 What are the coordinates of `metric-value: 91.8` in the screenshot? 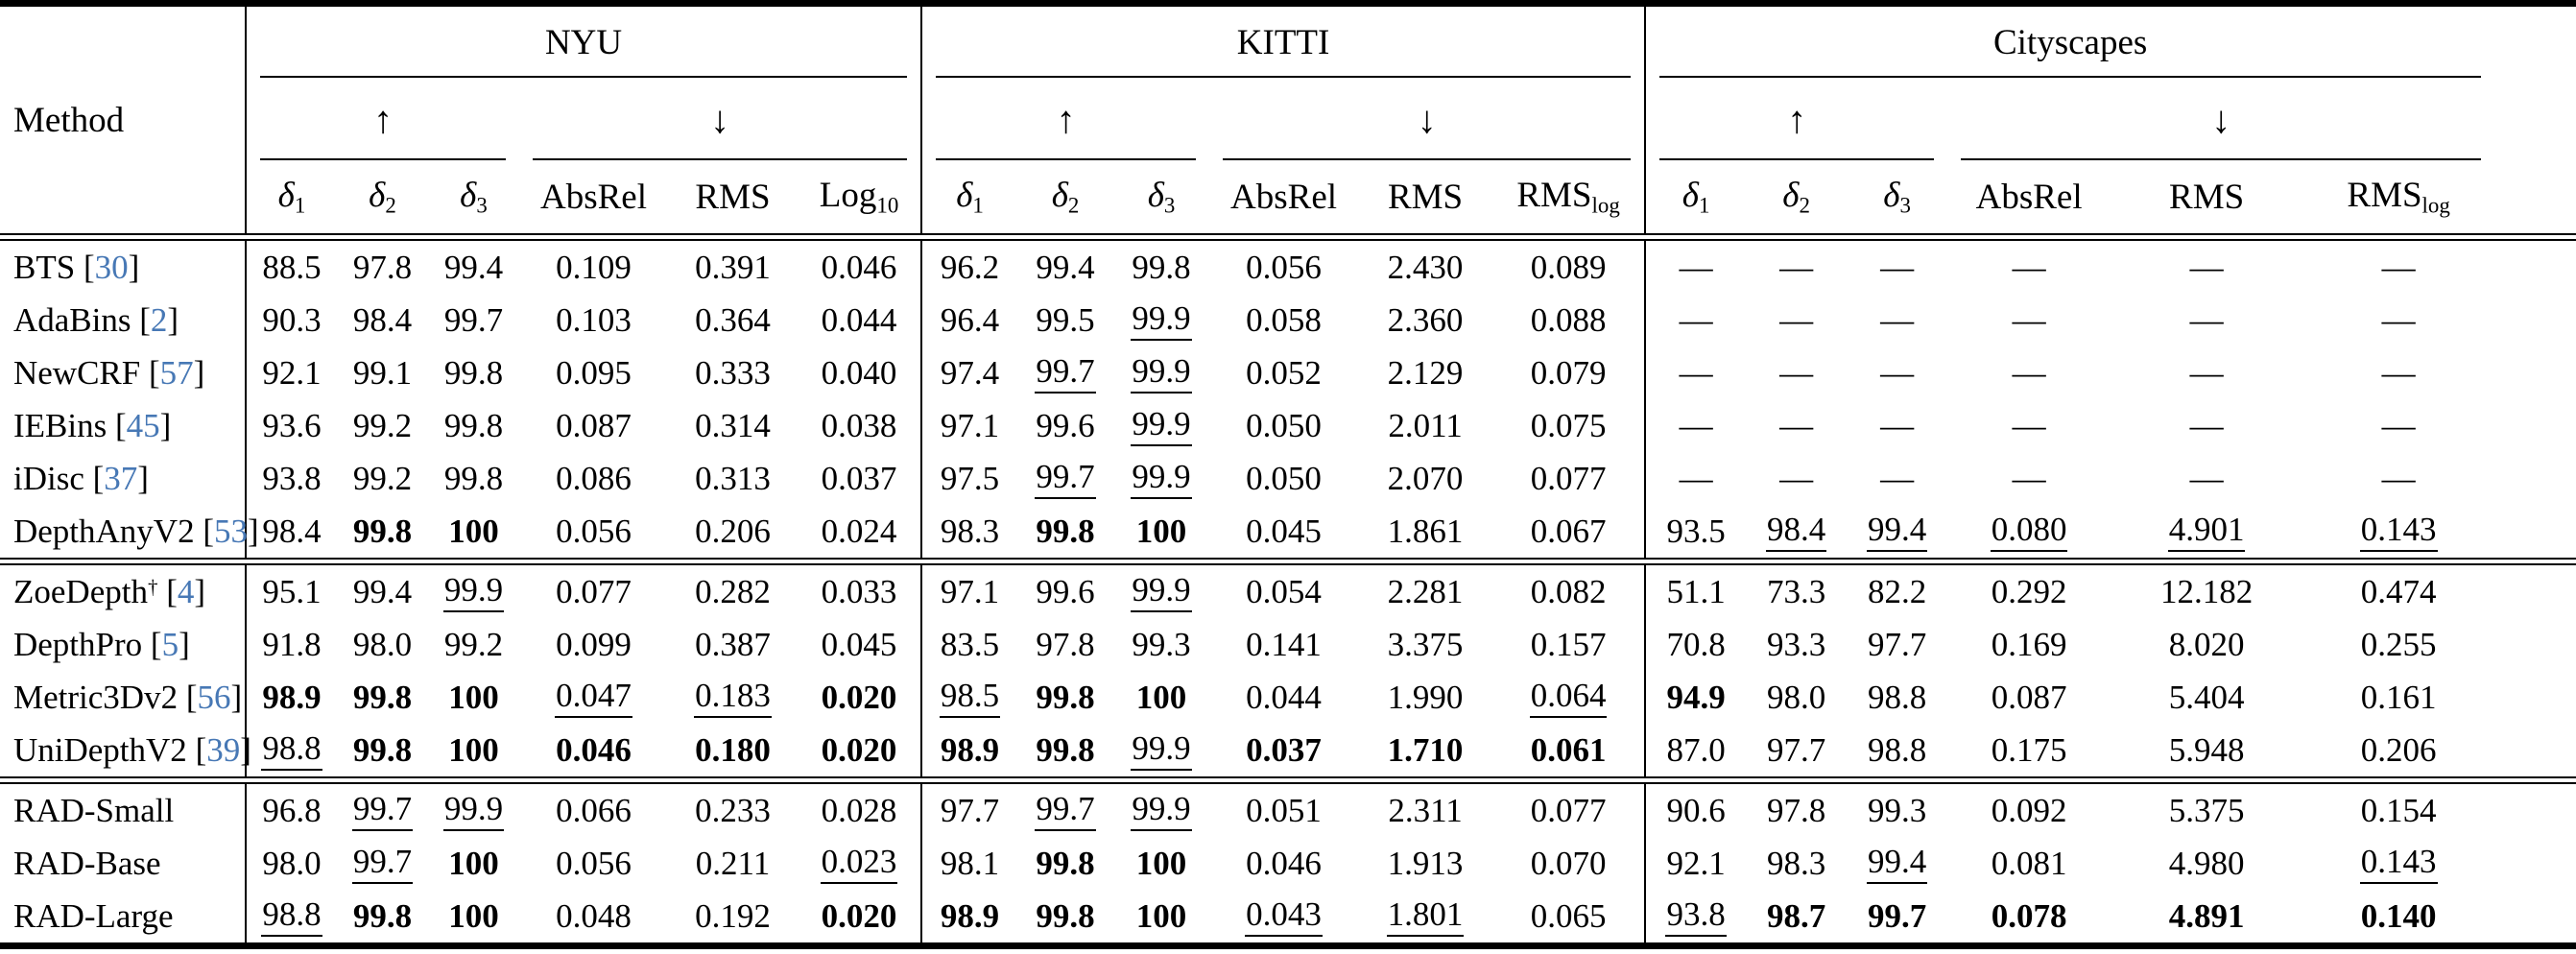 It's located at (291, 644).